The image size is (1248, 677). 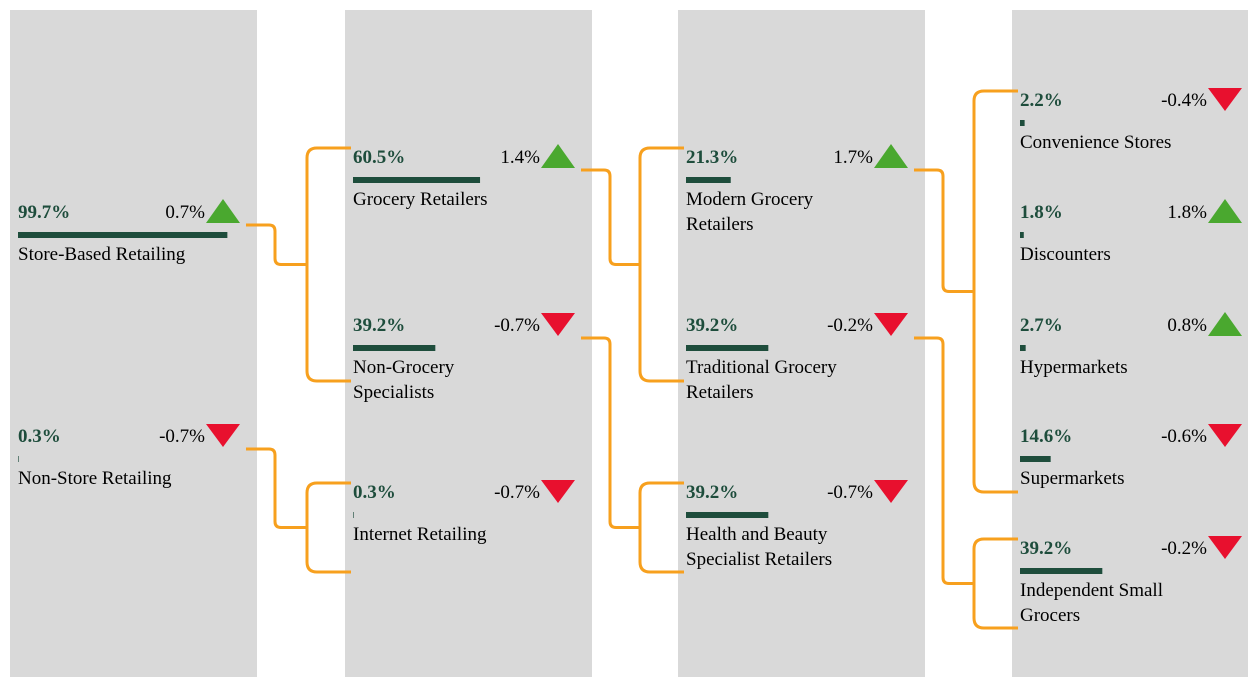 What do you see at coordinates (1184, 100) in the screenshot?
I see `change-label: -0.4%` at bounding box center [1184, 100].